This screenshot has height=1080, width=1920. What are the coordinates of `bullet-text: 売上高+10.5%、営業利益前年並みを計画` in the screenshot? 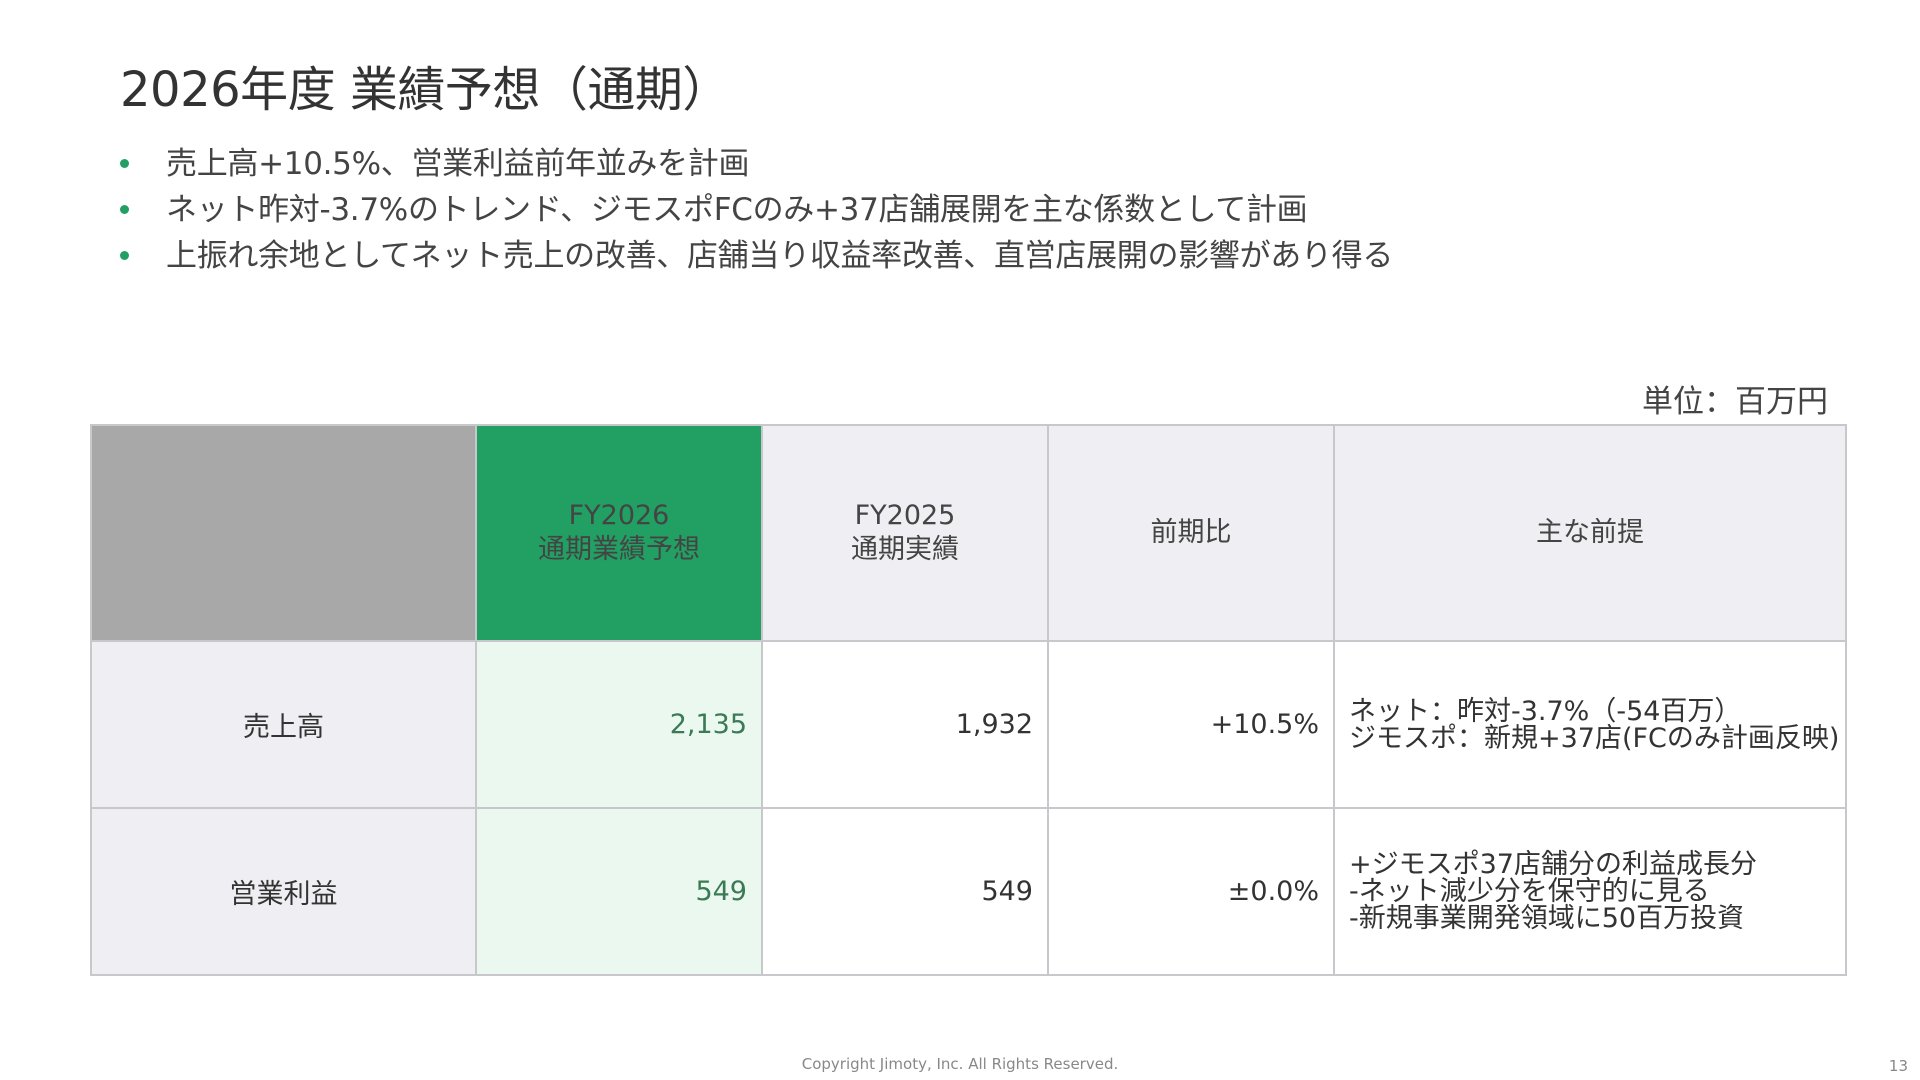 It's located at (458, 164).